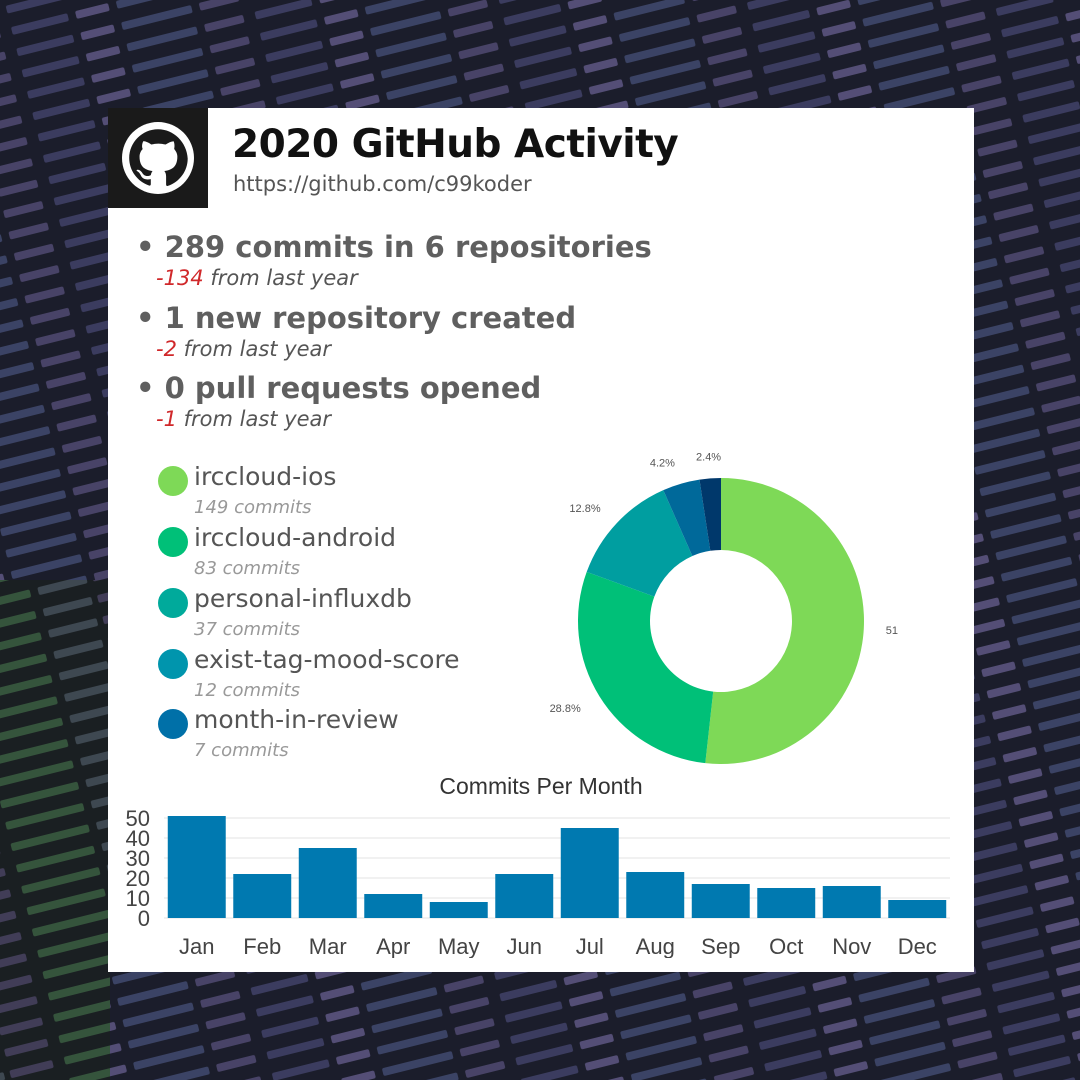 The image size is (1080, 1080). What do you see at coordinates (328, 946) in the screenshot?
I see `x-tick-label: Mar` at bounding box center [328, 946].